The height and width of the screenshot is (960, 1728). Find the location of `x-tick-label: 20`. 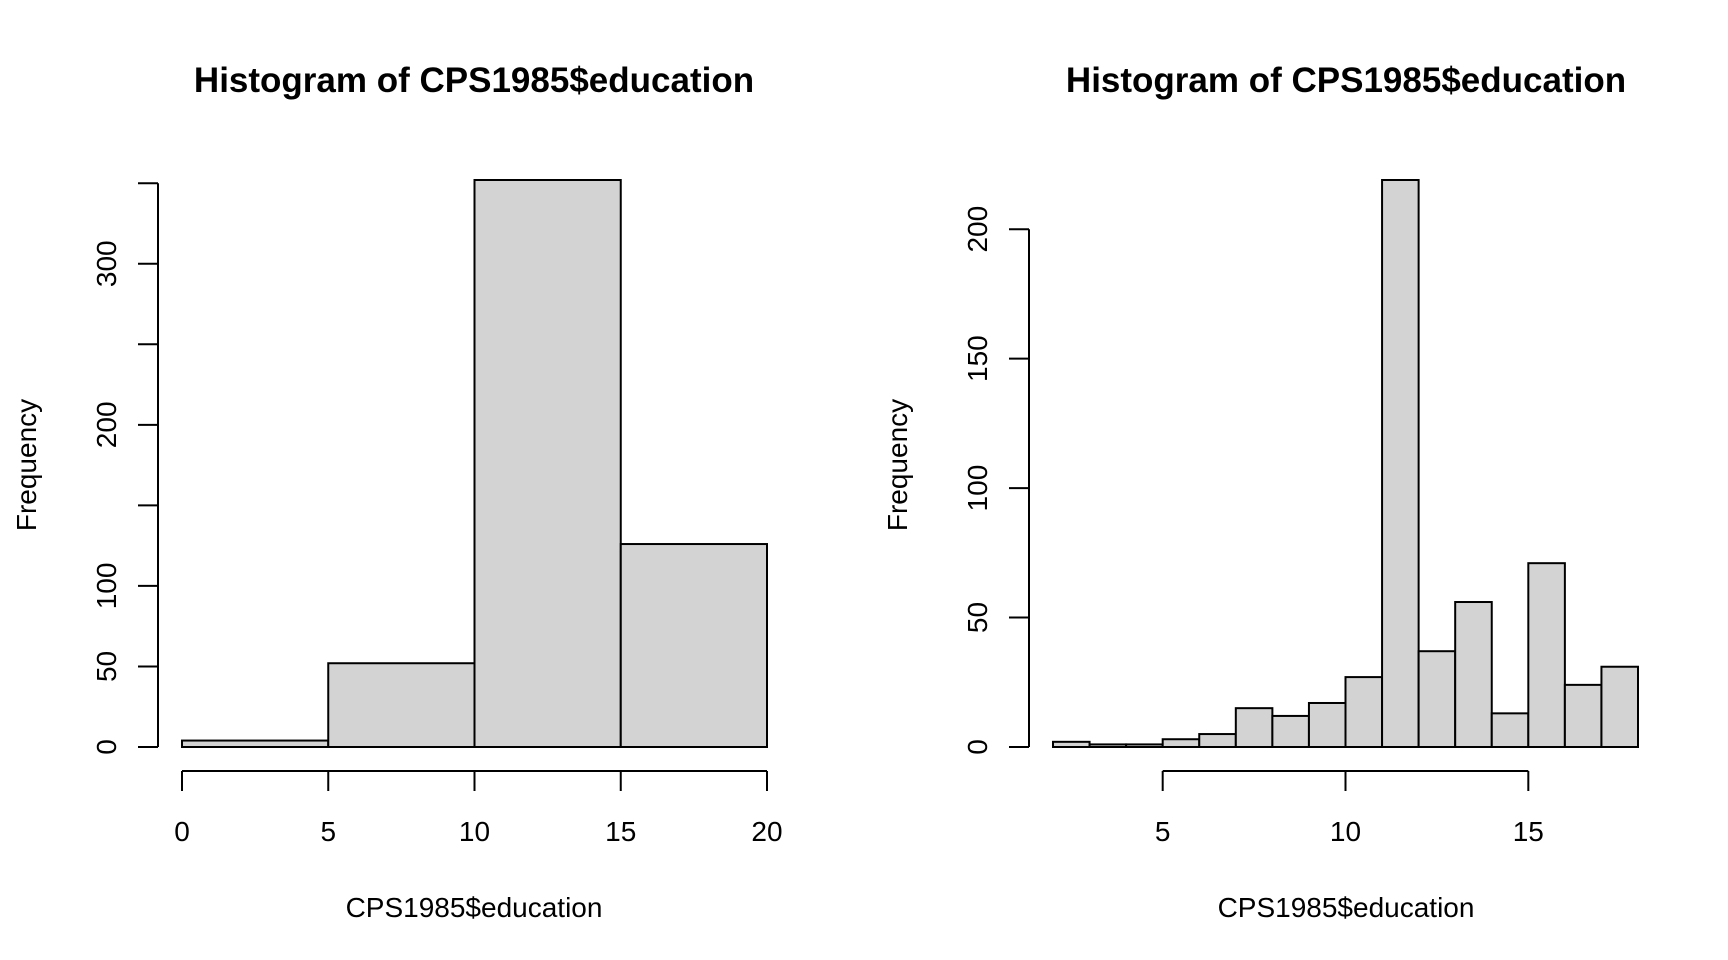

x-tick-label: 20 is located at coordinates (766, 831).